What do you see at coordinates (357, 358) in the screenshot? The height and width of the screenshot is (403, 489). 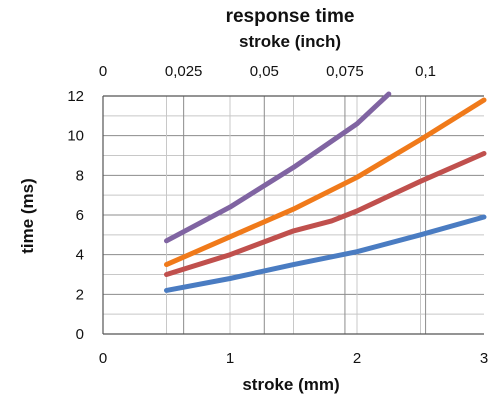 I see `x-tick-label: 2` at bounding box center [357, 358].